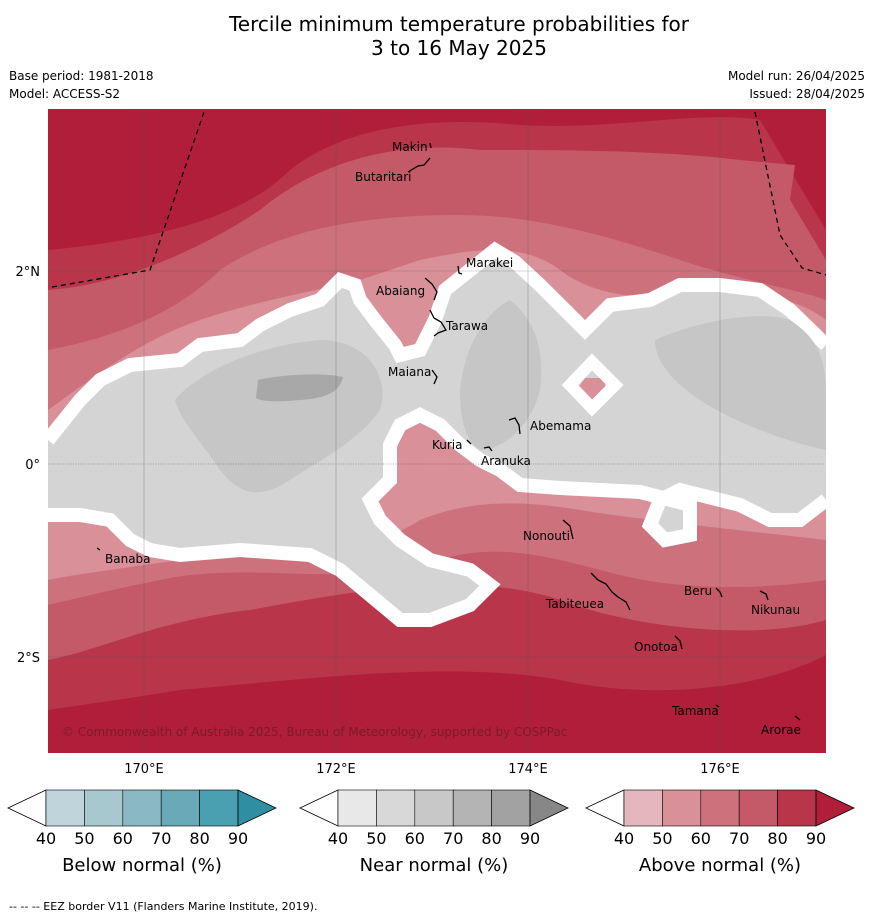  What do you see at coordinates (491, 838) in the screenshot?
I see `colorbar-near-tick: 80` at bounding box center [491, 838].